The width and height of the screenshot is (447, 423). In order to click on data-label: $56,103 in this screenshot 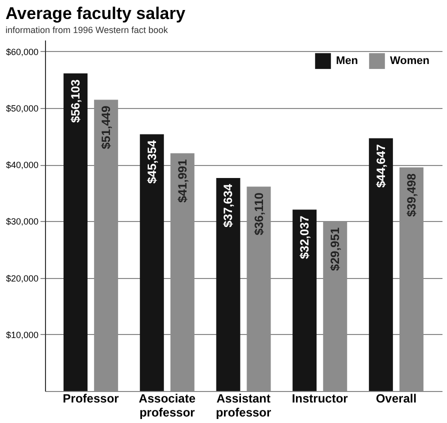, I will do `click(75, 101)`.